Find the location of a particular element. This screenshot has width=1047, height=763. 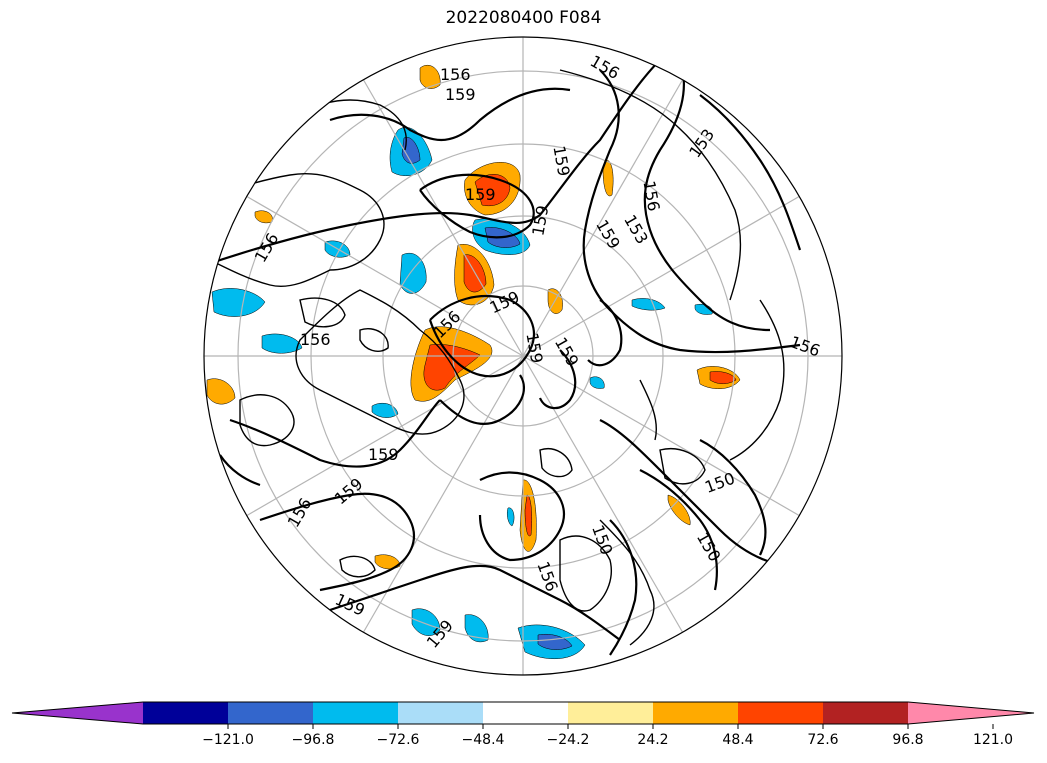

colorbar-tick-label: −72.6 is located at coordinates (398, 740).